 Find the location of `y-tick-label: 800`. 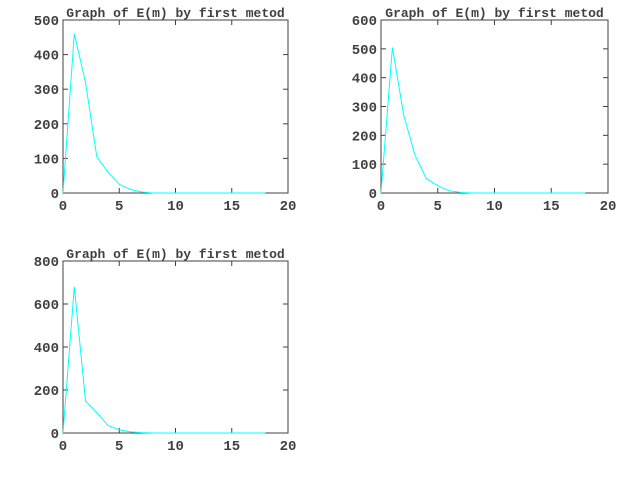

y-tick-label: 800 is located at coordinates (46, 263).